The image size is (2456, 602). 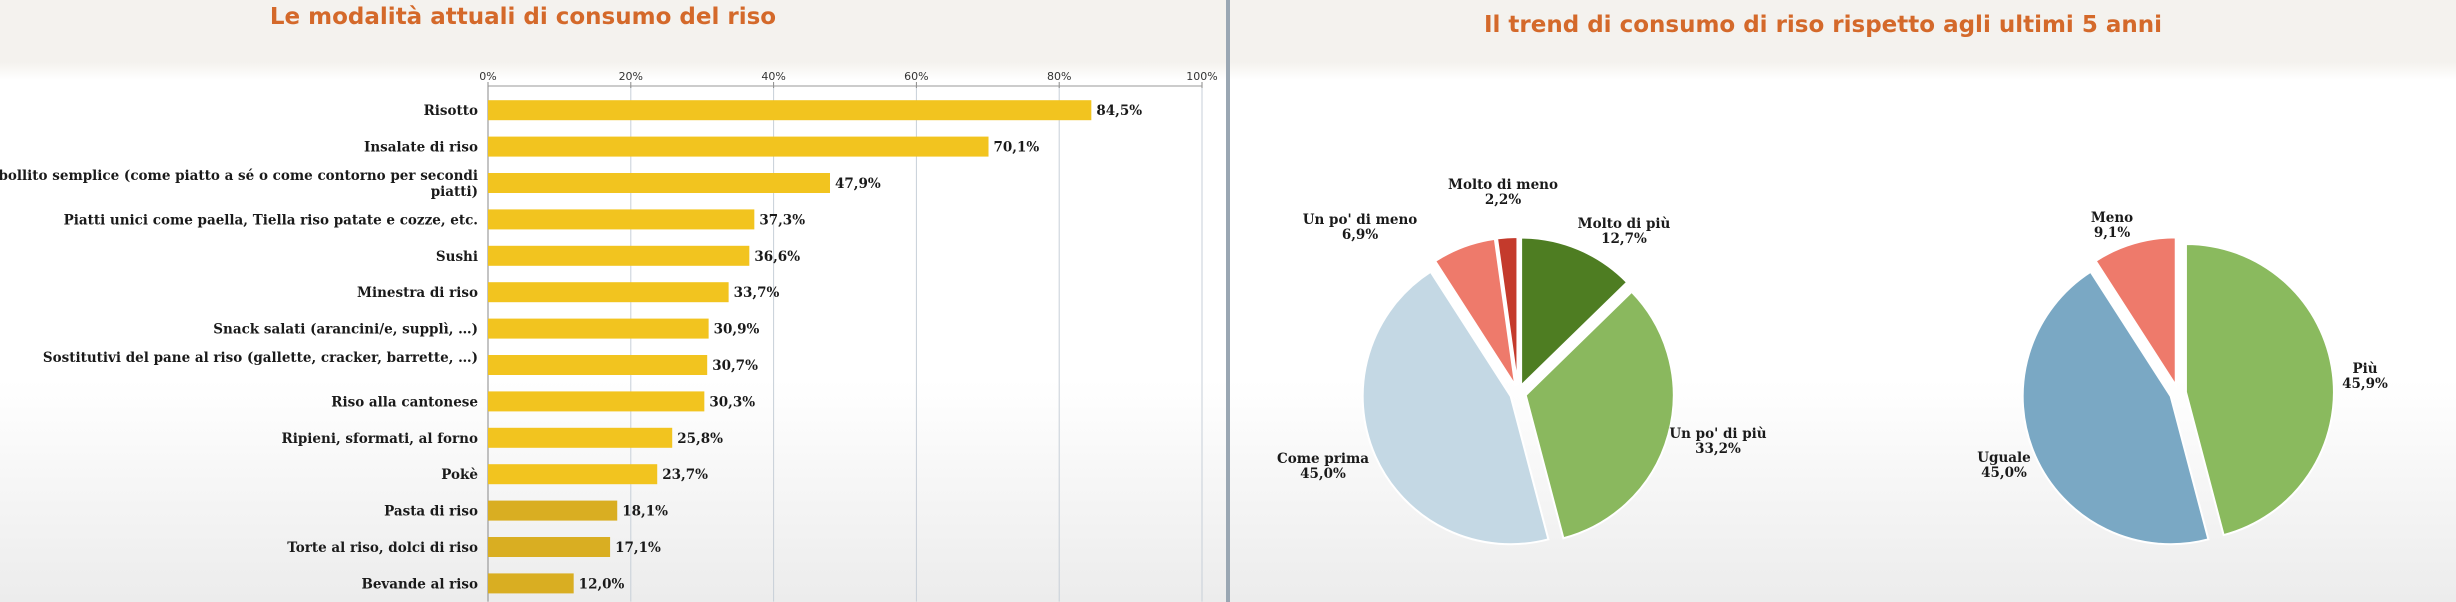 What do you see at coordinates (858, 184) in the screenshot?
I see `data-label: 47,9%` at bounding box center [858, 184].